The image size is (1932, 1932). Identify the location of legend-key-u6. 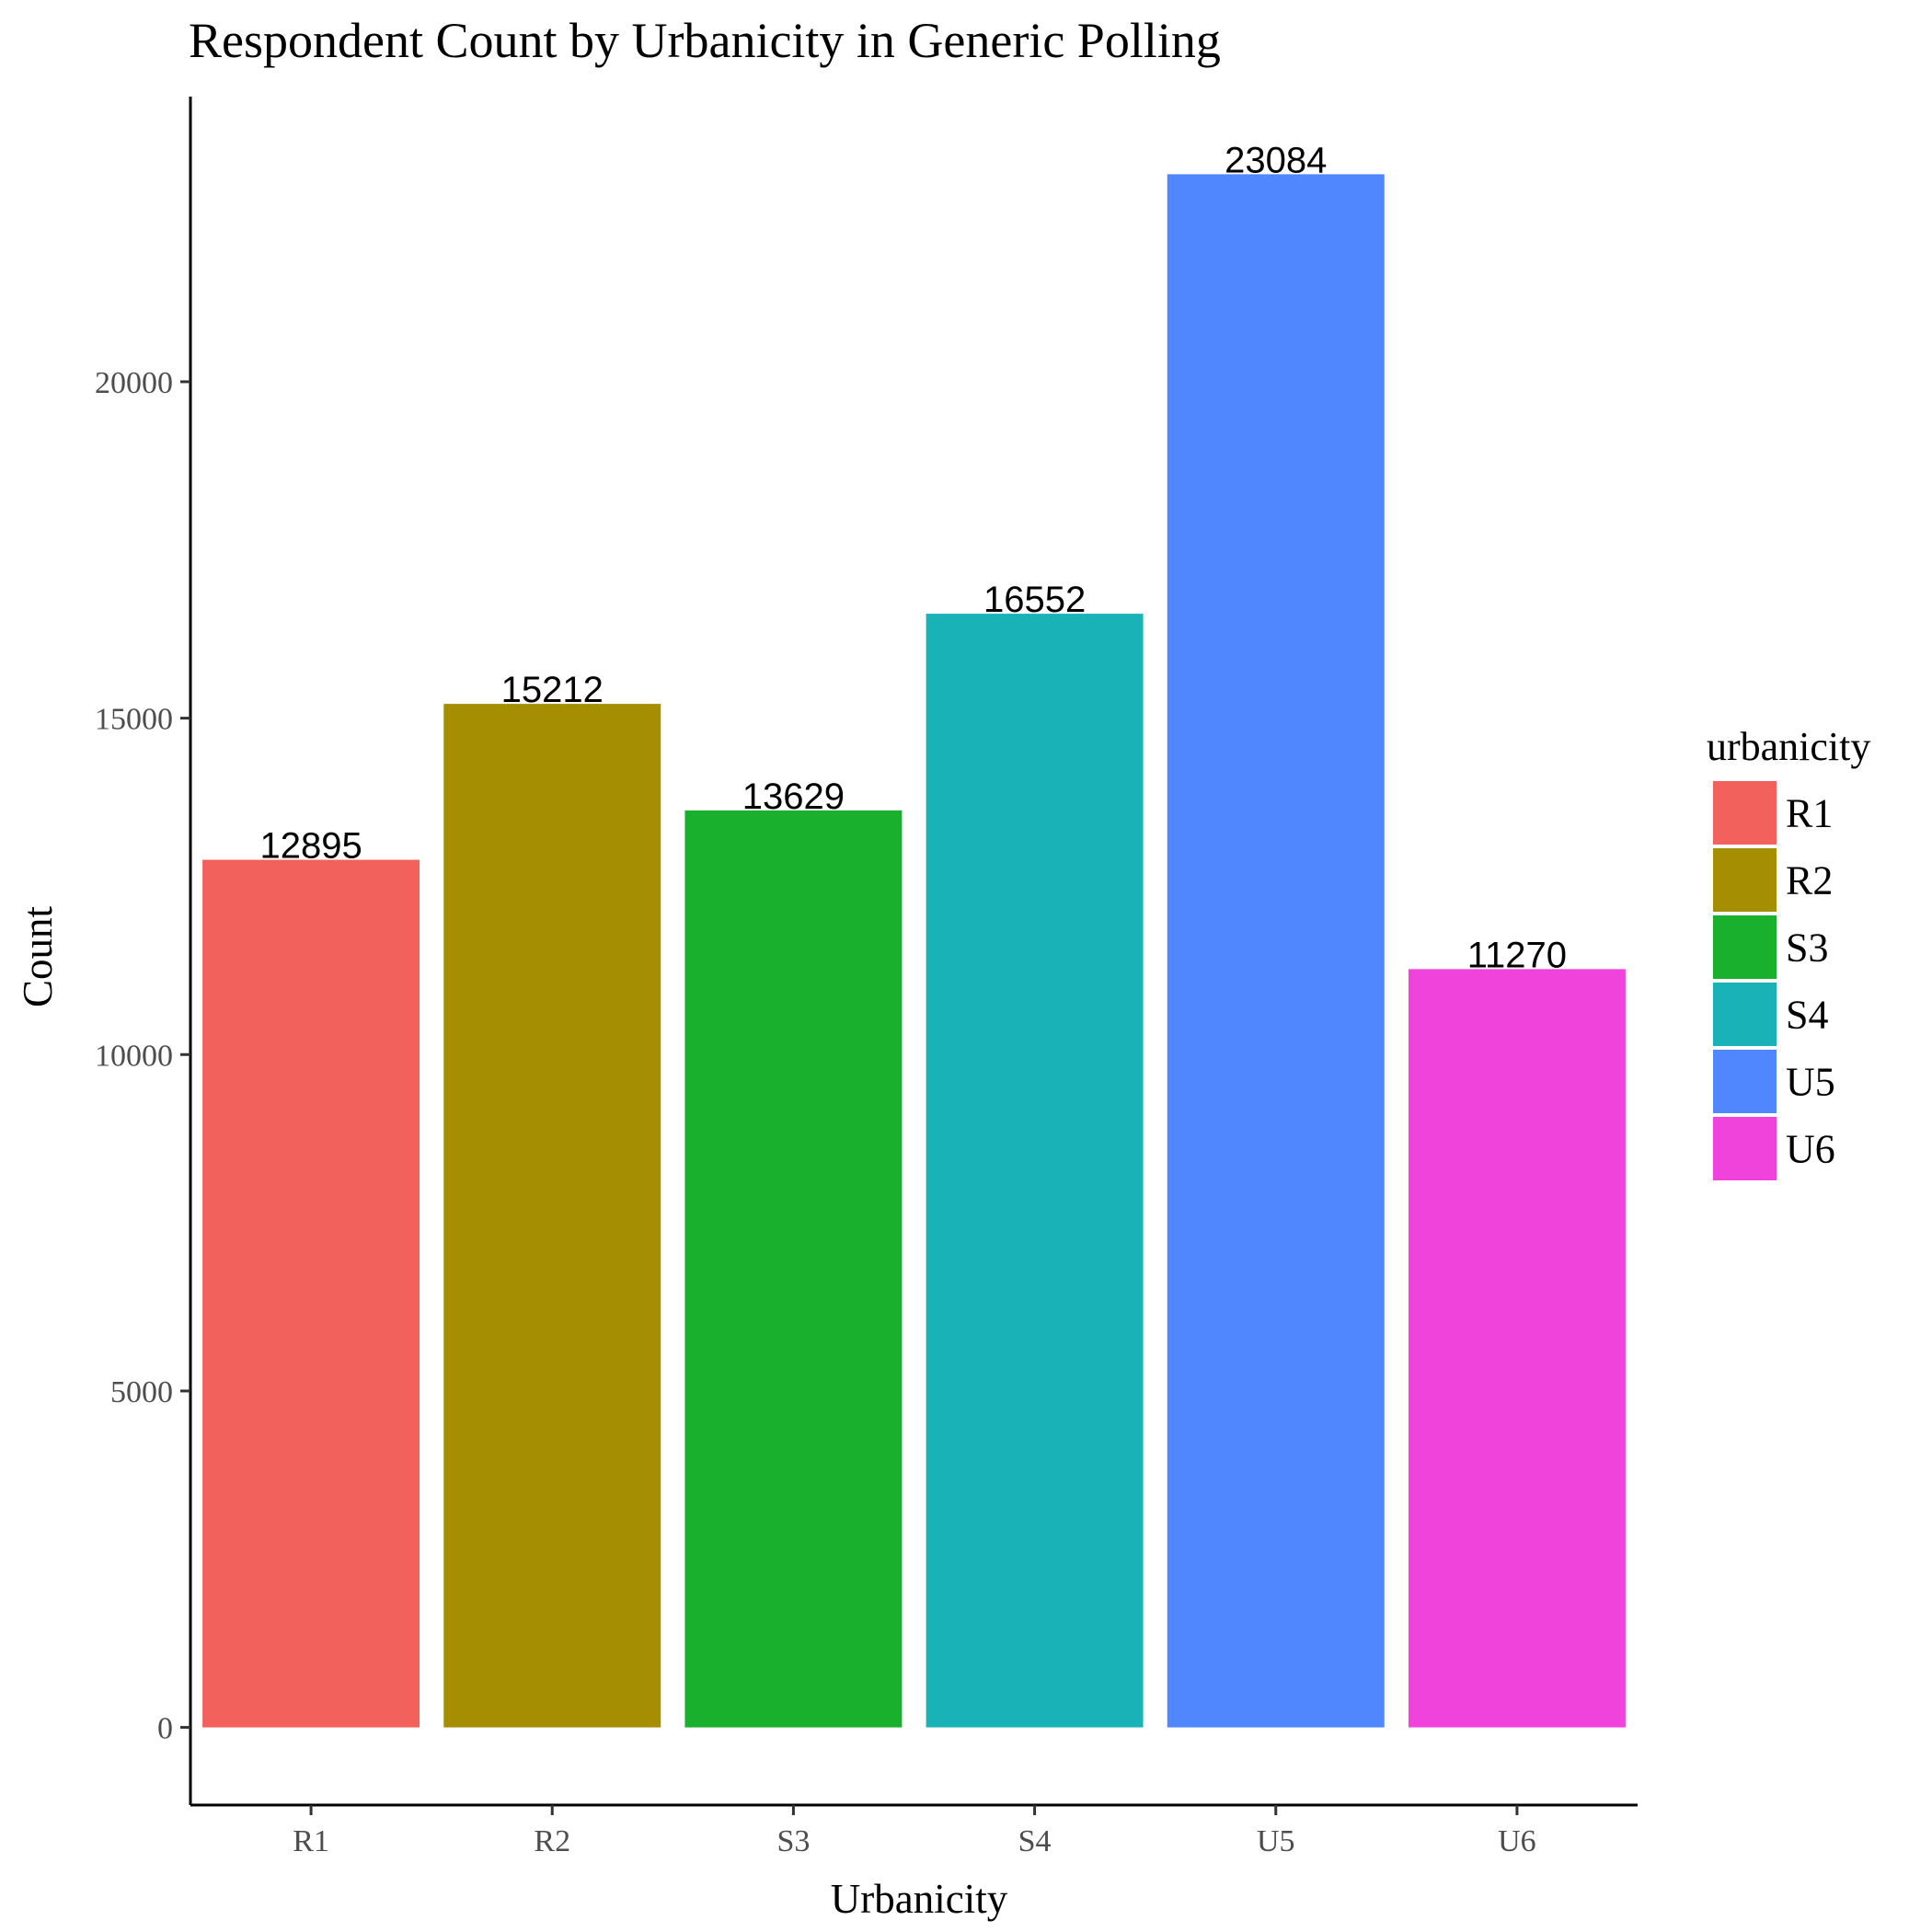
(1745, 1148).